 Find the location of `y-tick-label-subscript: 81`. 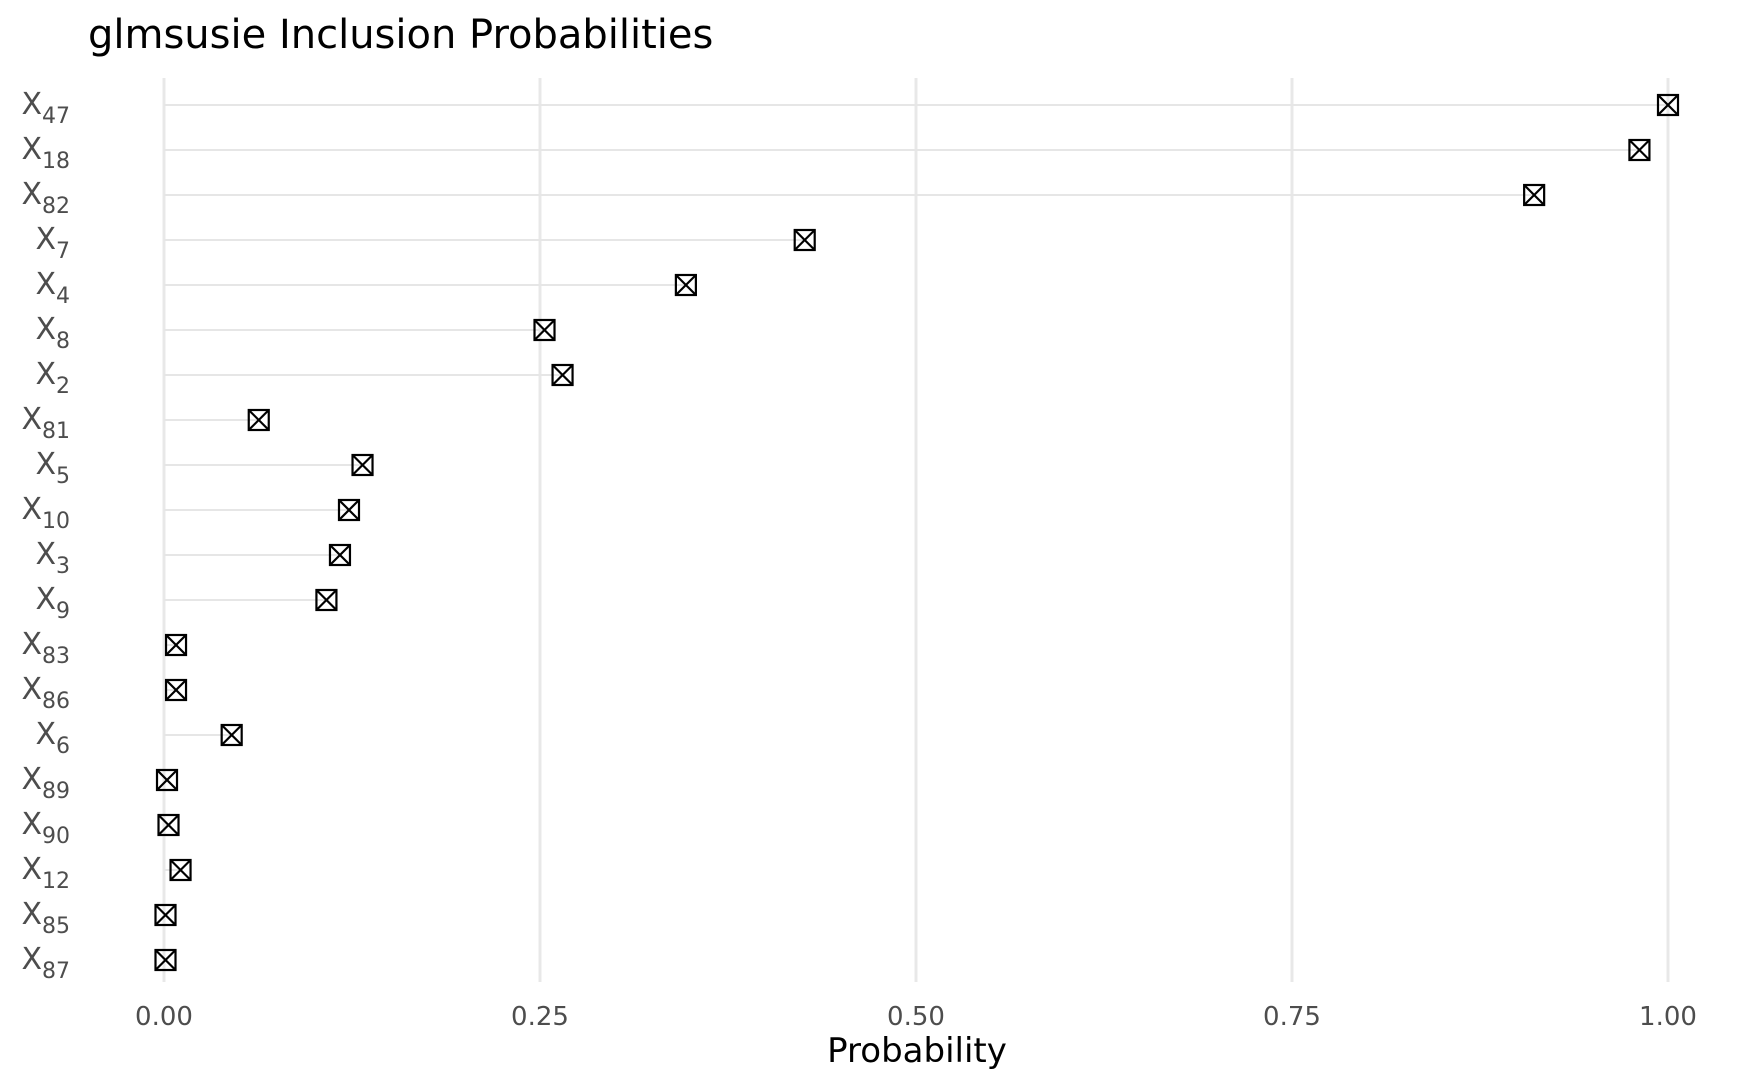

y-tick-label-subscript: 81 is located at coordinates (56, 431).